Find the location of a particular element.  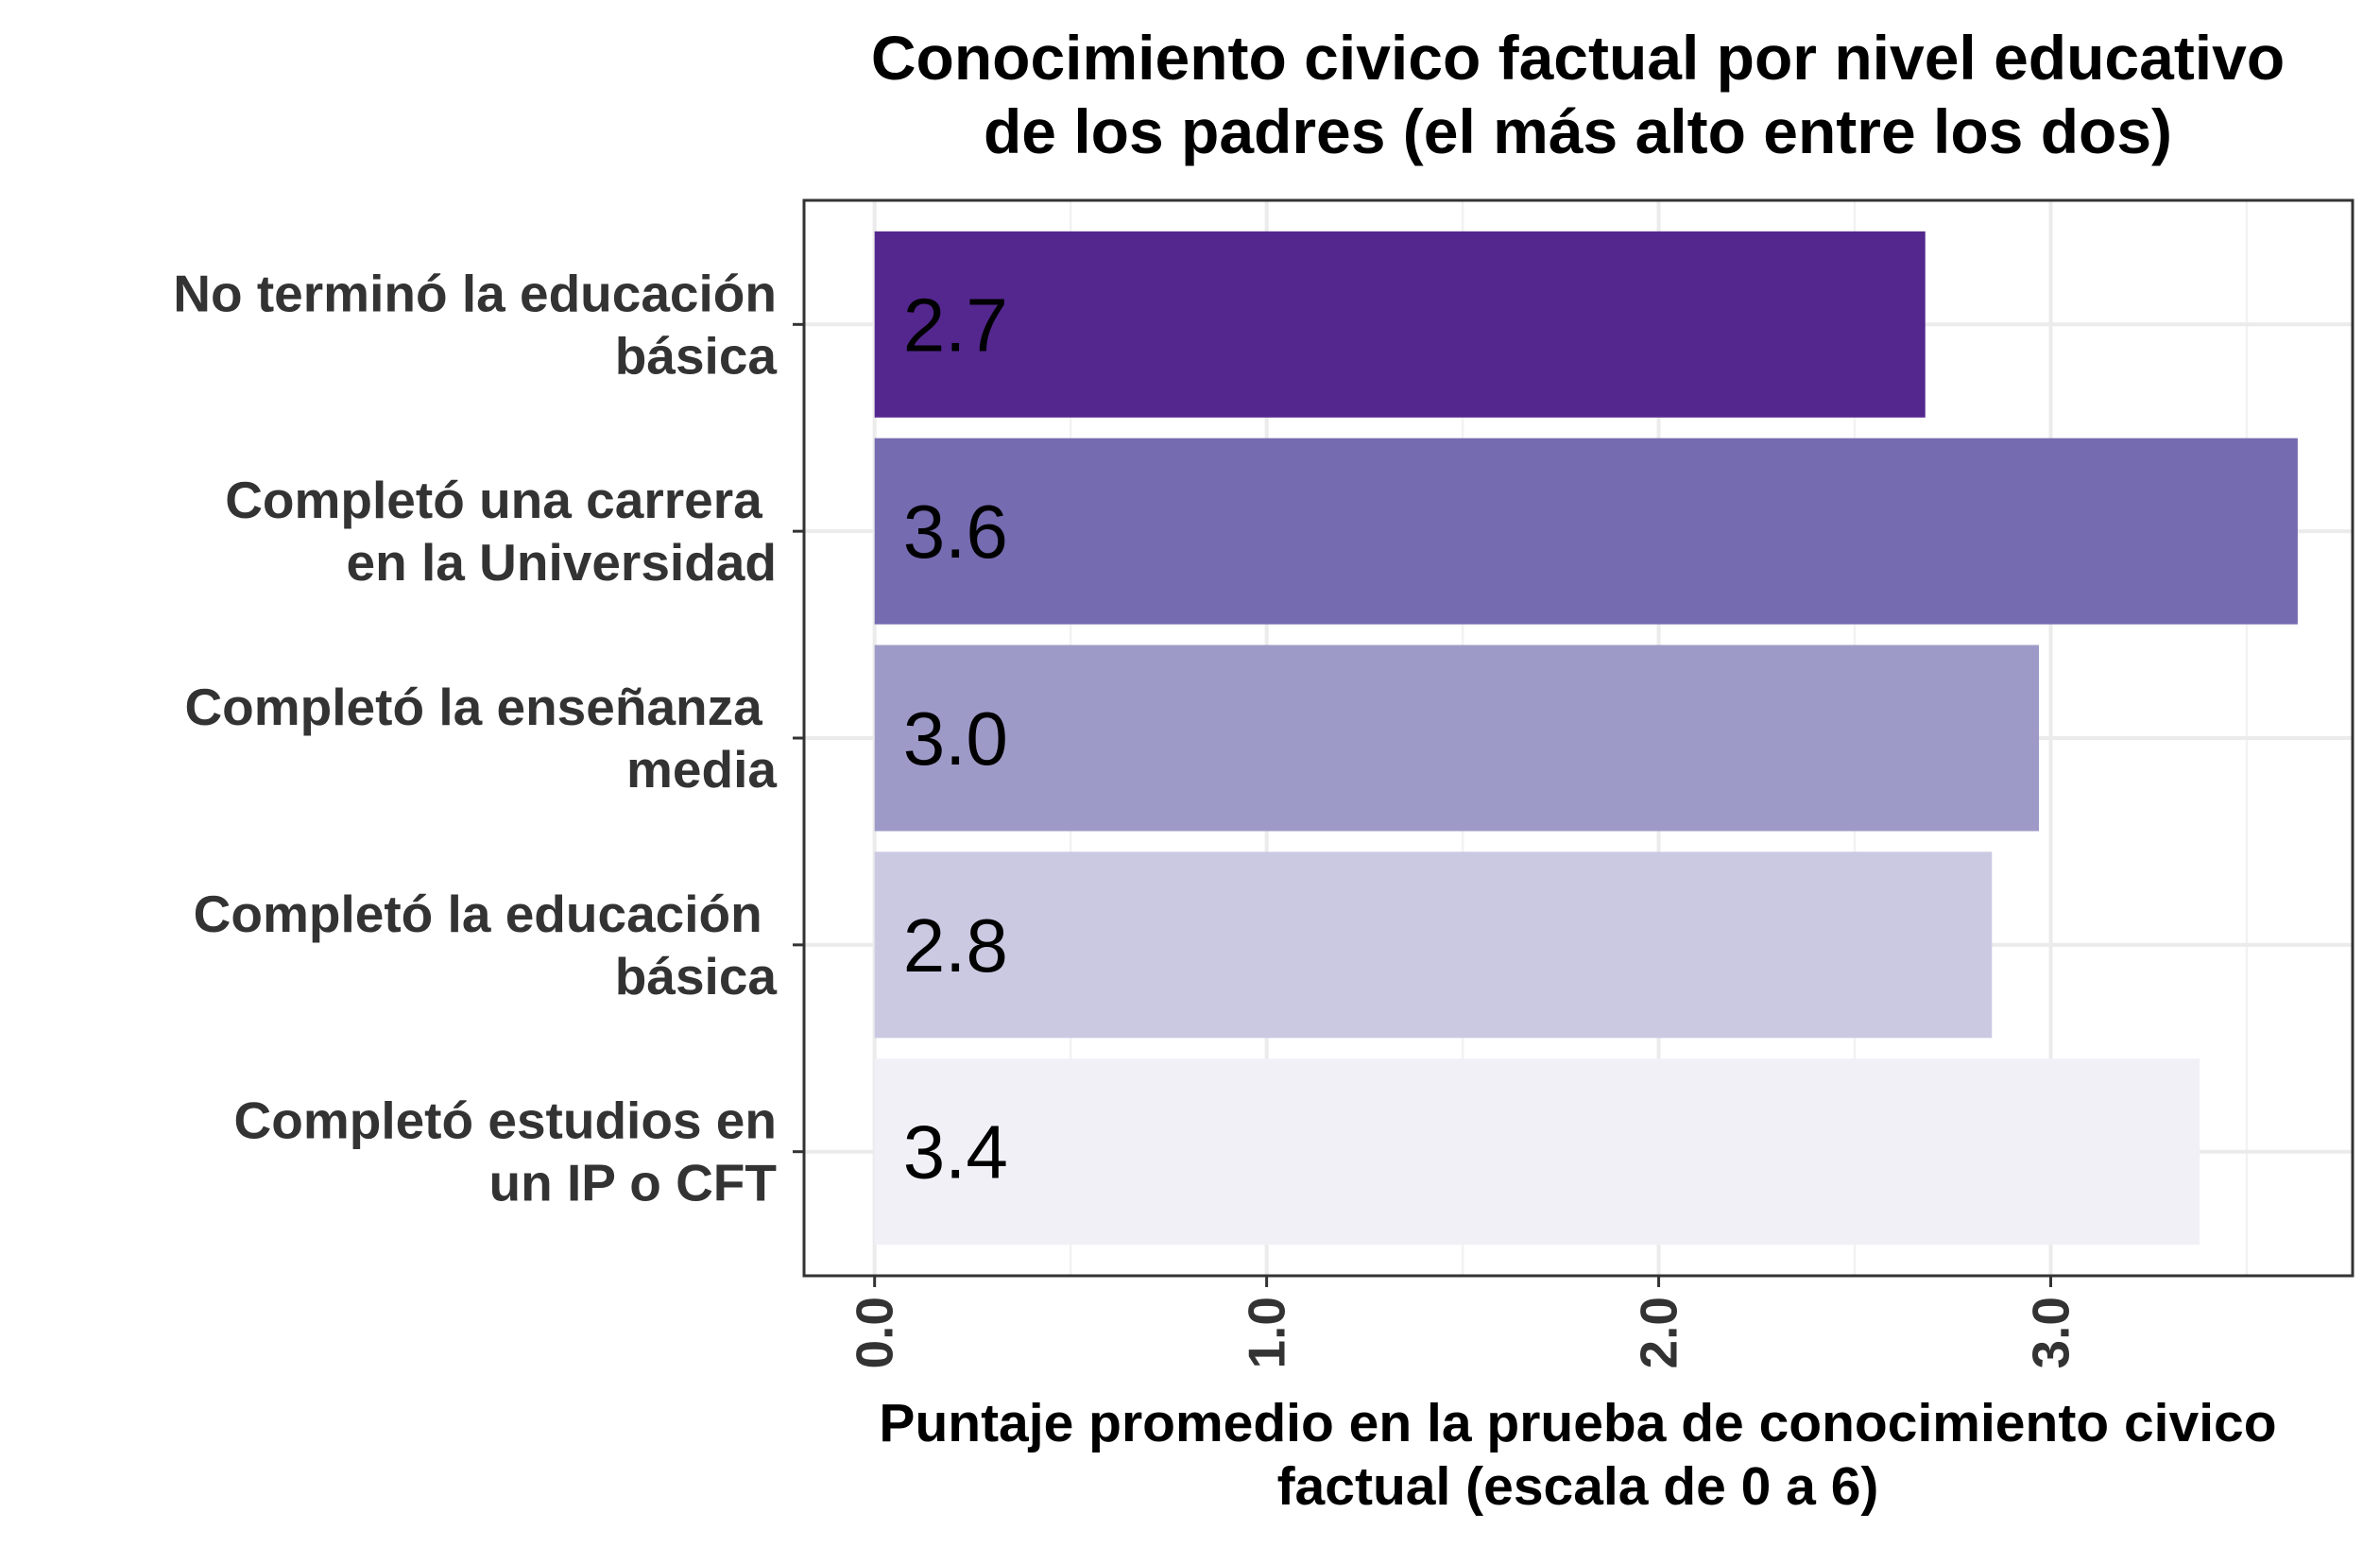

data-label: 3.0 is located at coordinates (956, 738).